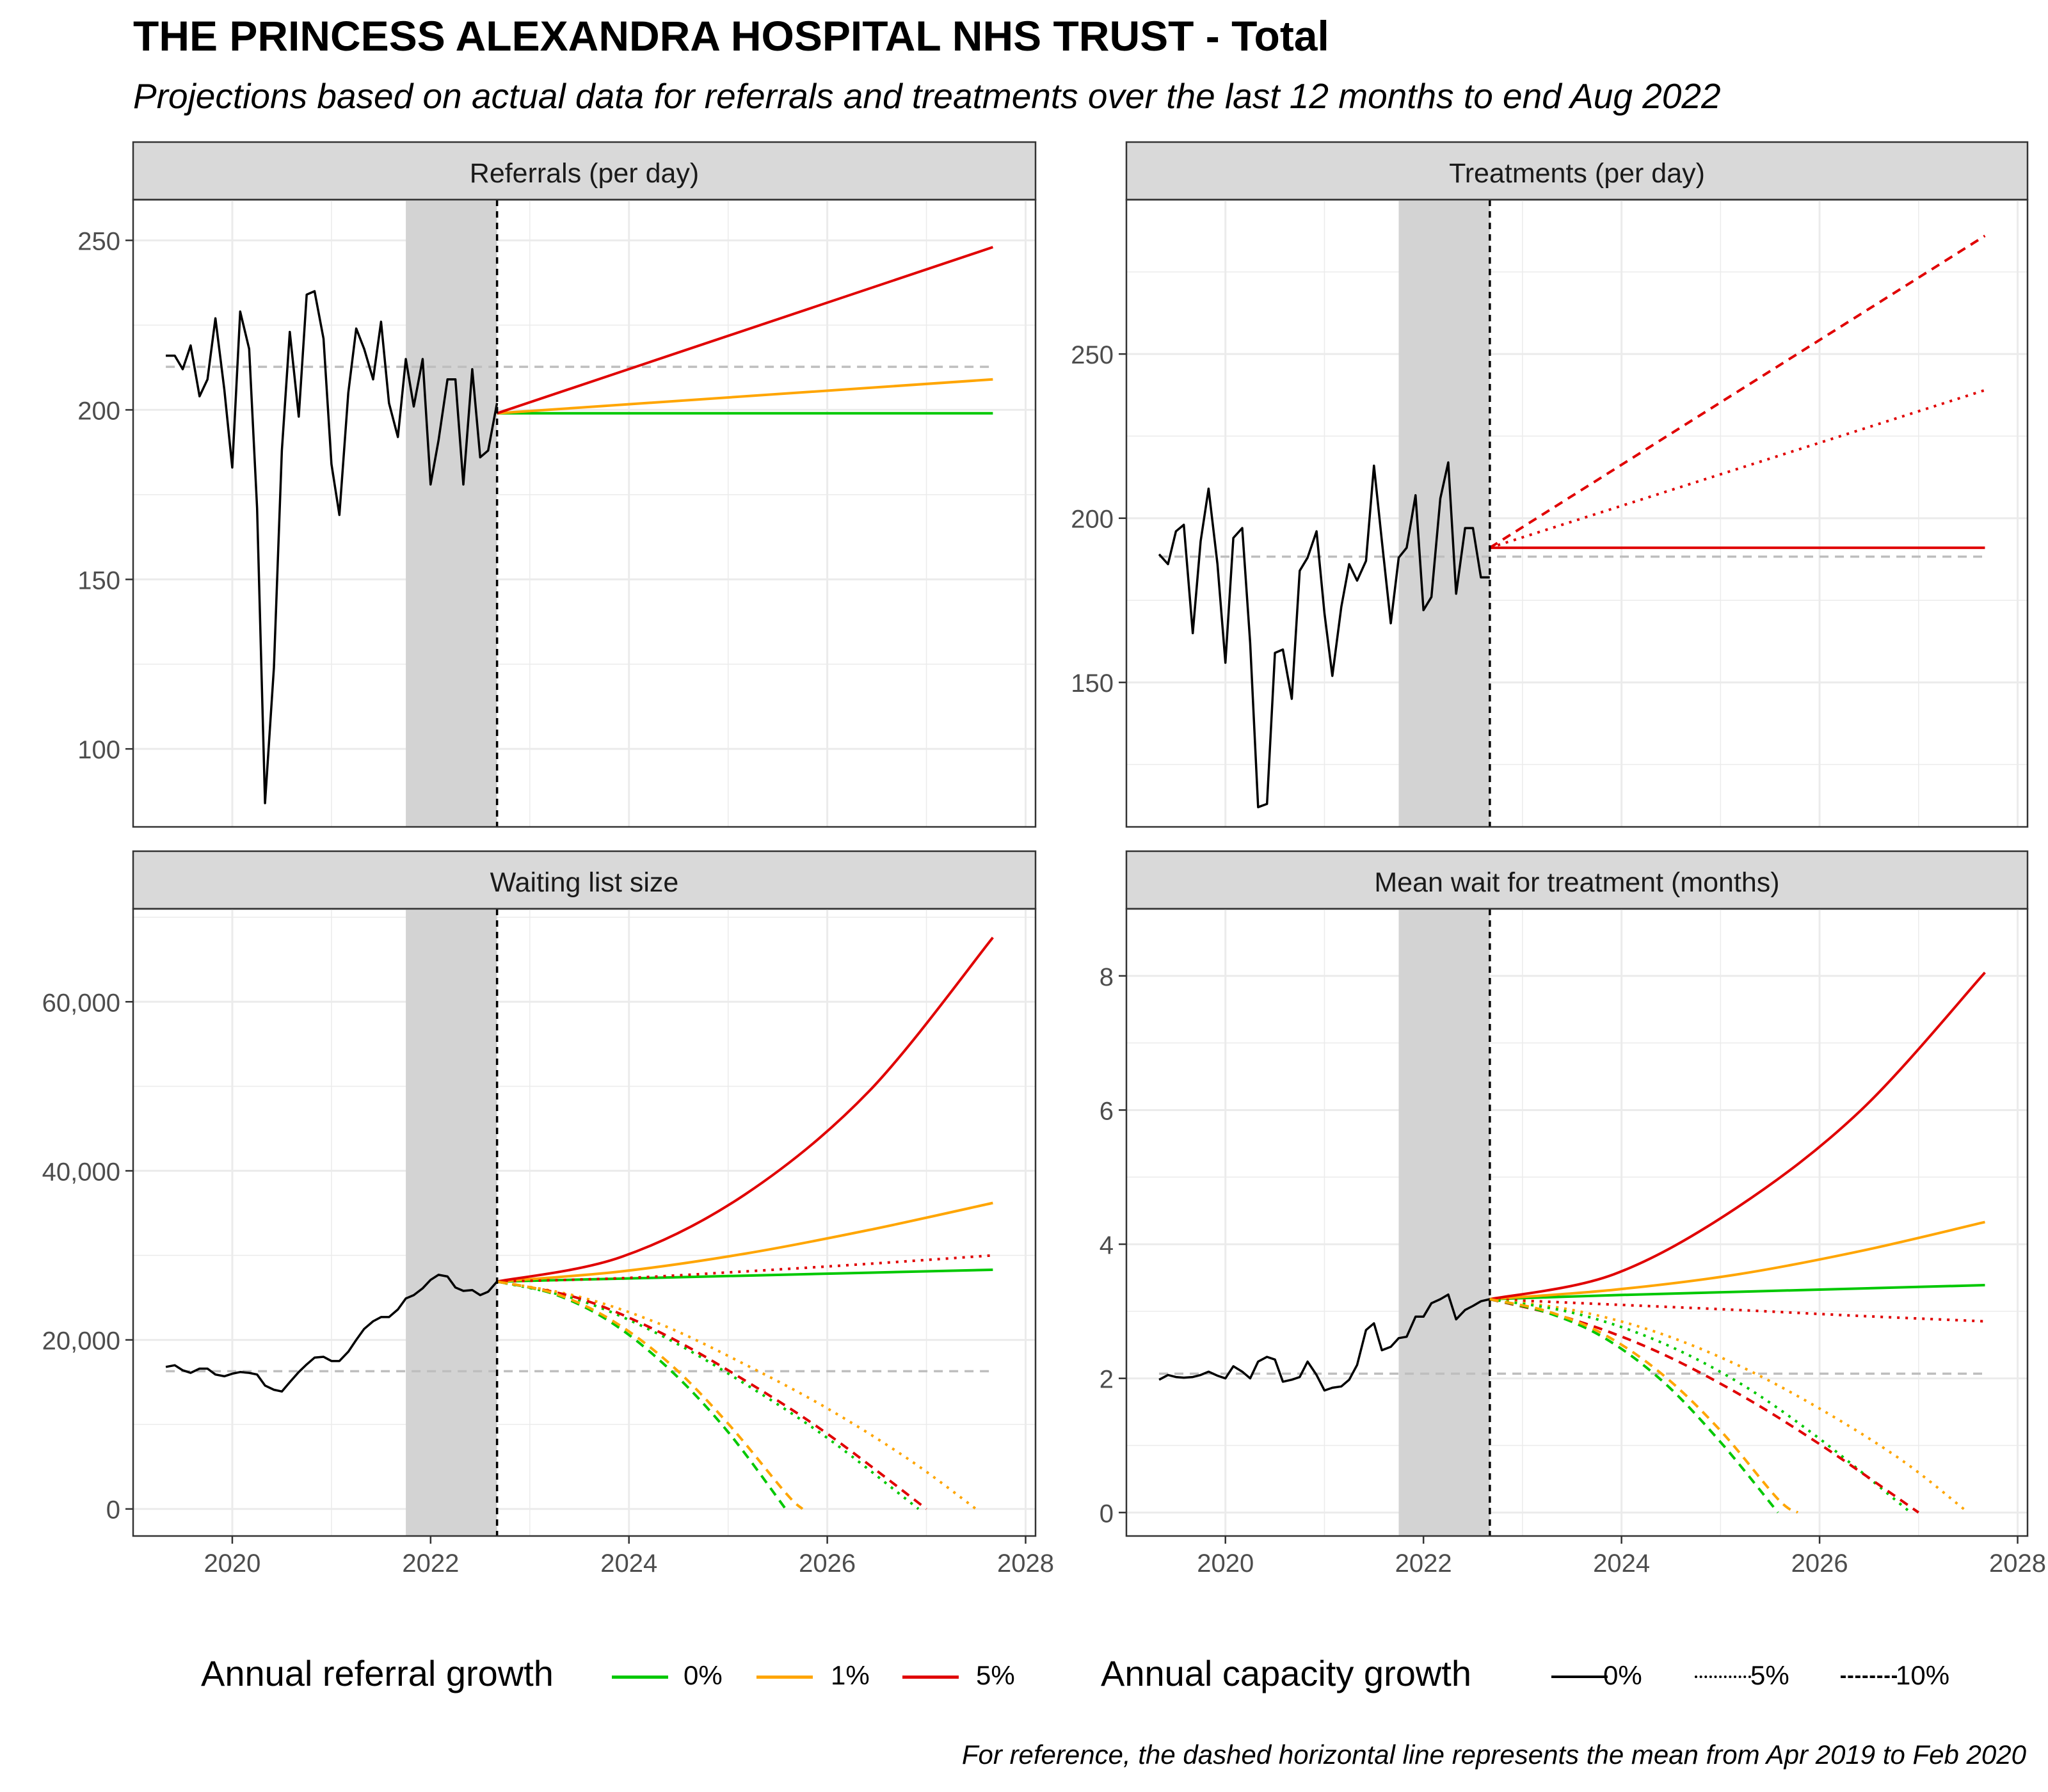  I want to click on panel-strip-label: Waiting list size, so click(584, 882).